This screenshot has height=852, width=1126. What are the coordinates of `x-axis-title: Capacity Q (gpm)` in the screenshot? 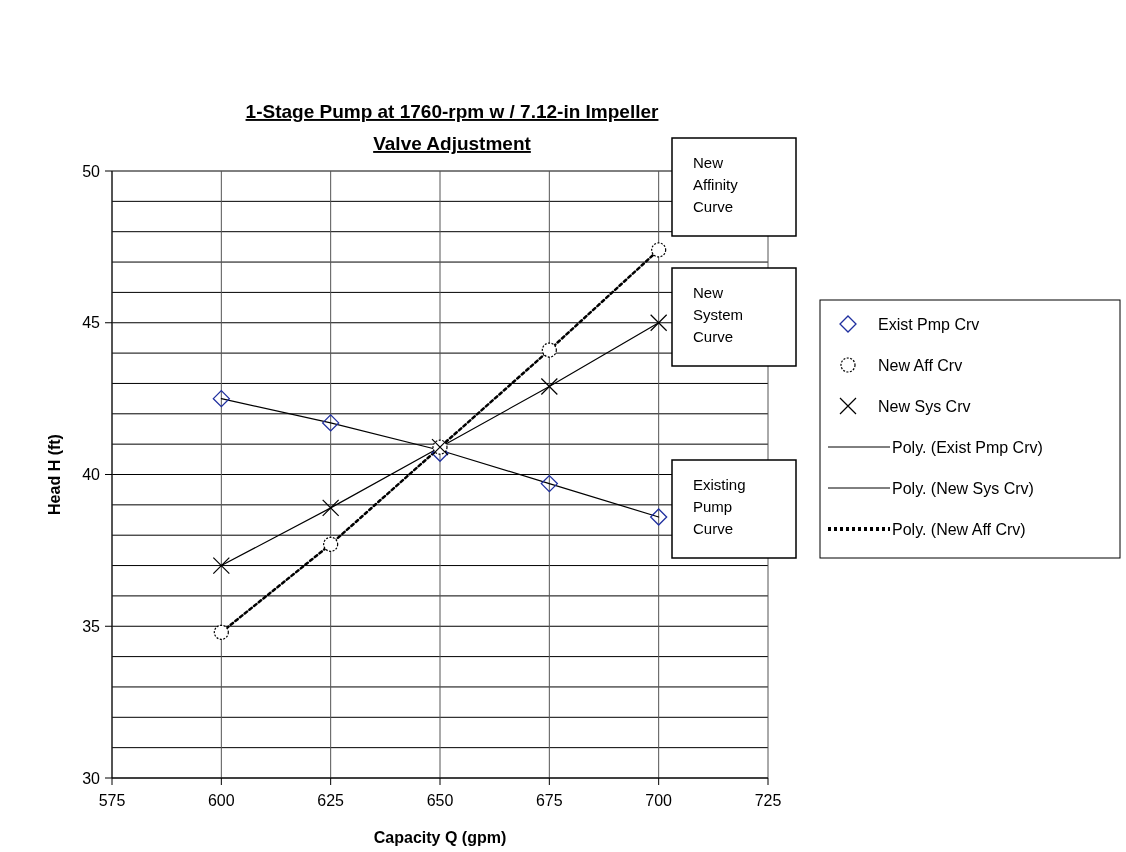 It's located at (440, 837).